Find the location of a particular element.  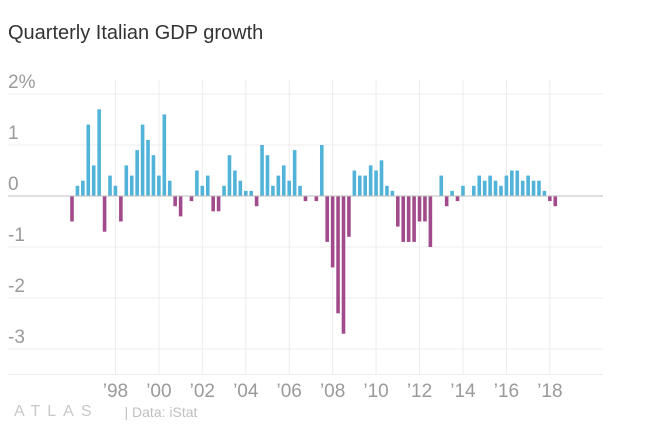

x-tick-label: ’00 is located at coordinates (158, 391).